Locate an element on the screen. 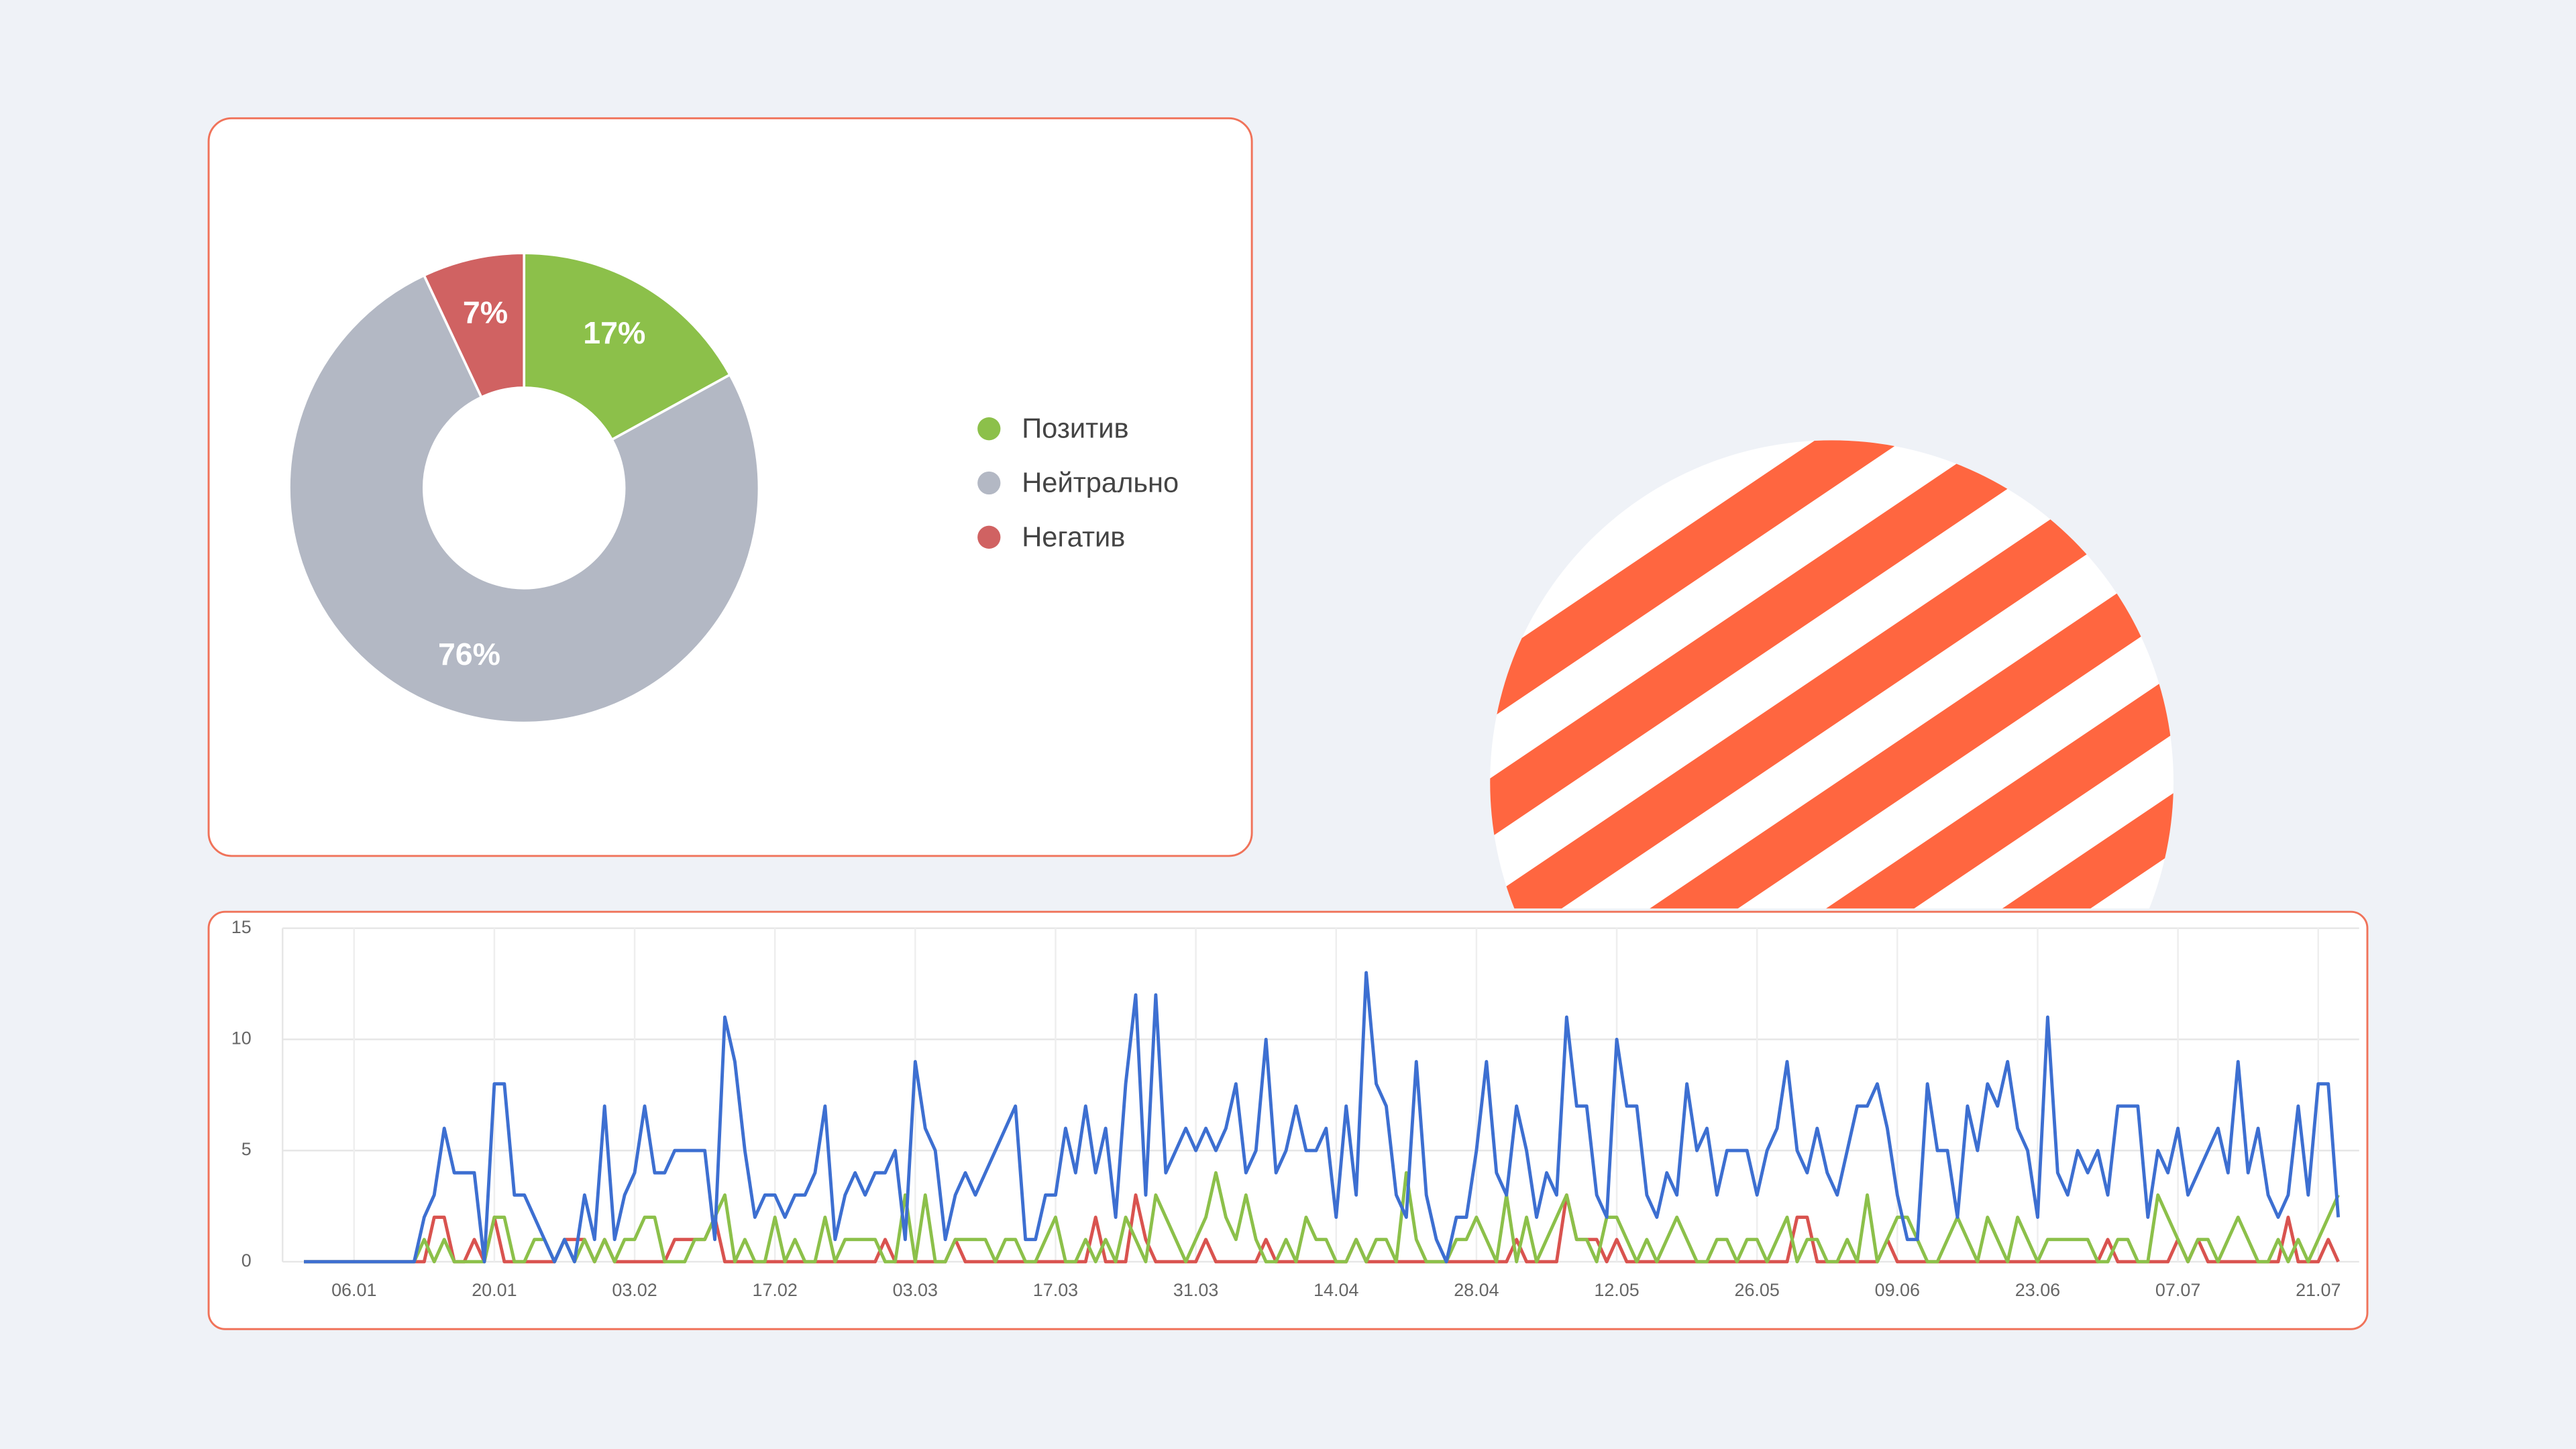  x-tick-label: 03.03 is located at coordinates (915, 1290).